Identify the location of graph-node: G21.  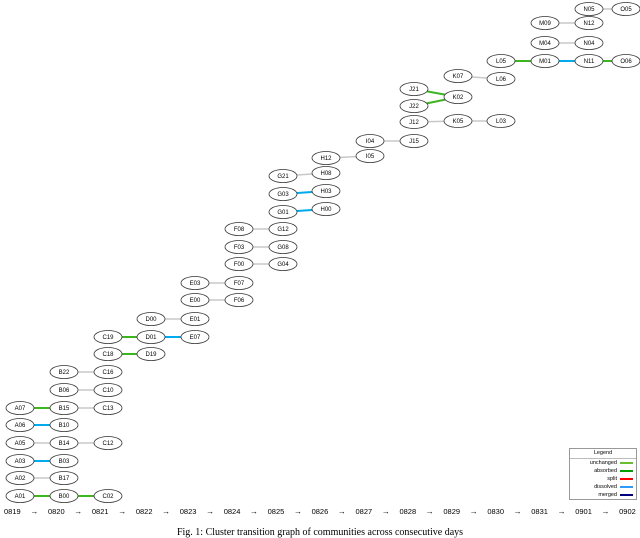
(283, 176).